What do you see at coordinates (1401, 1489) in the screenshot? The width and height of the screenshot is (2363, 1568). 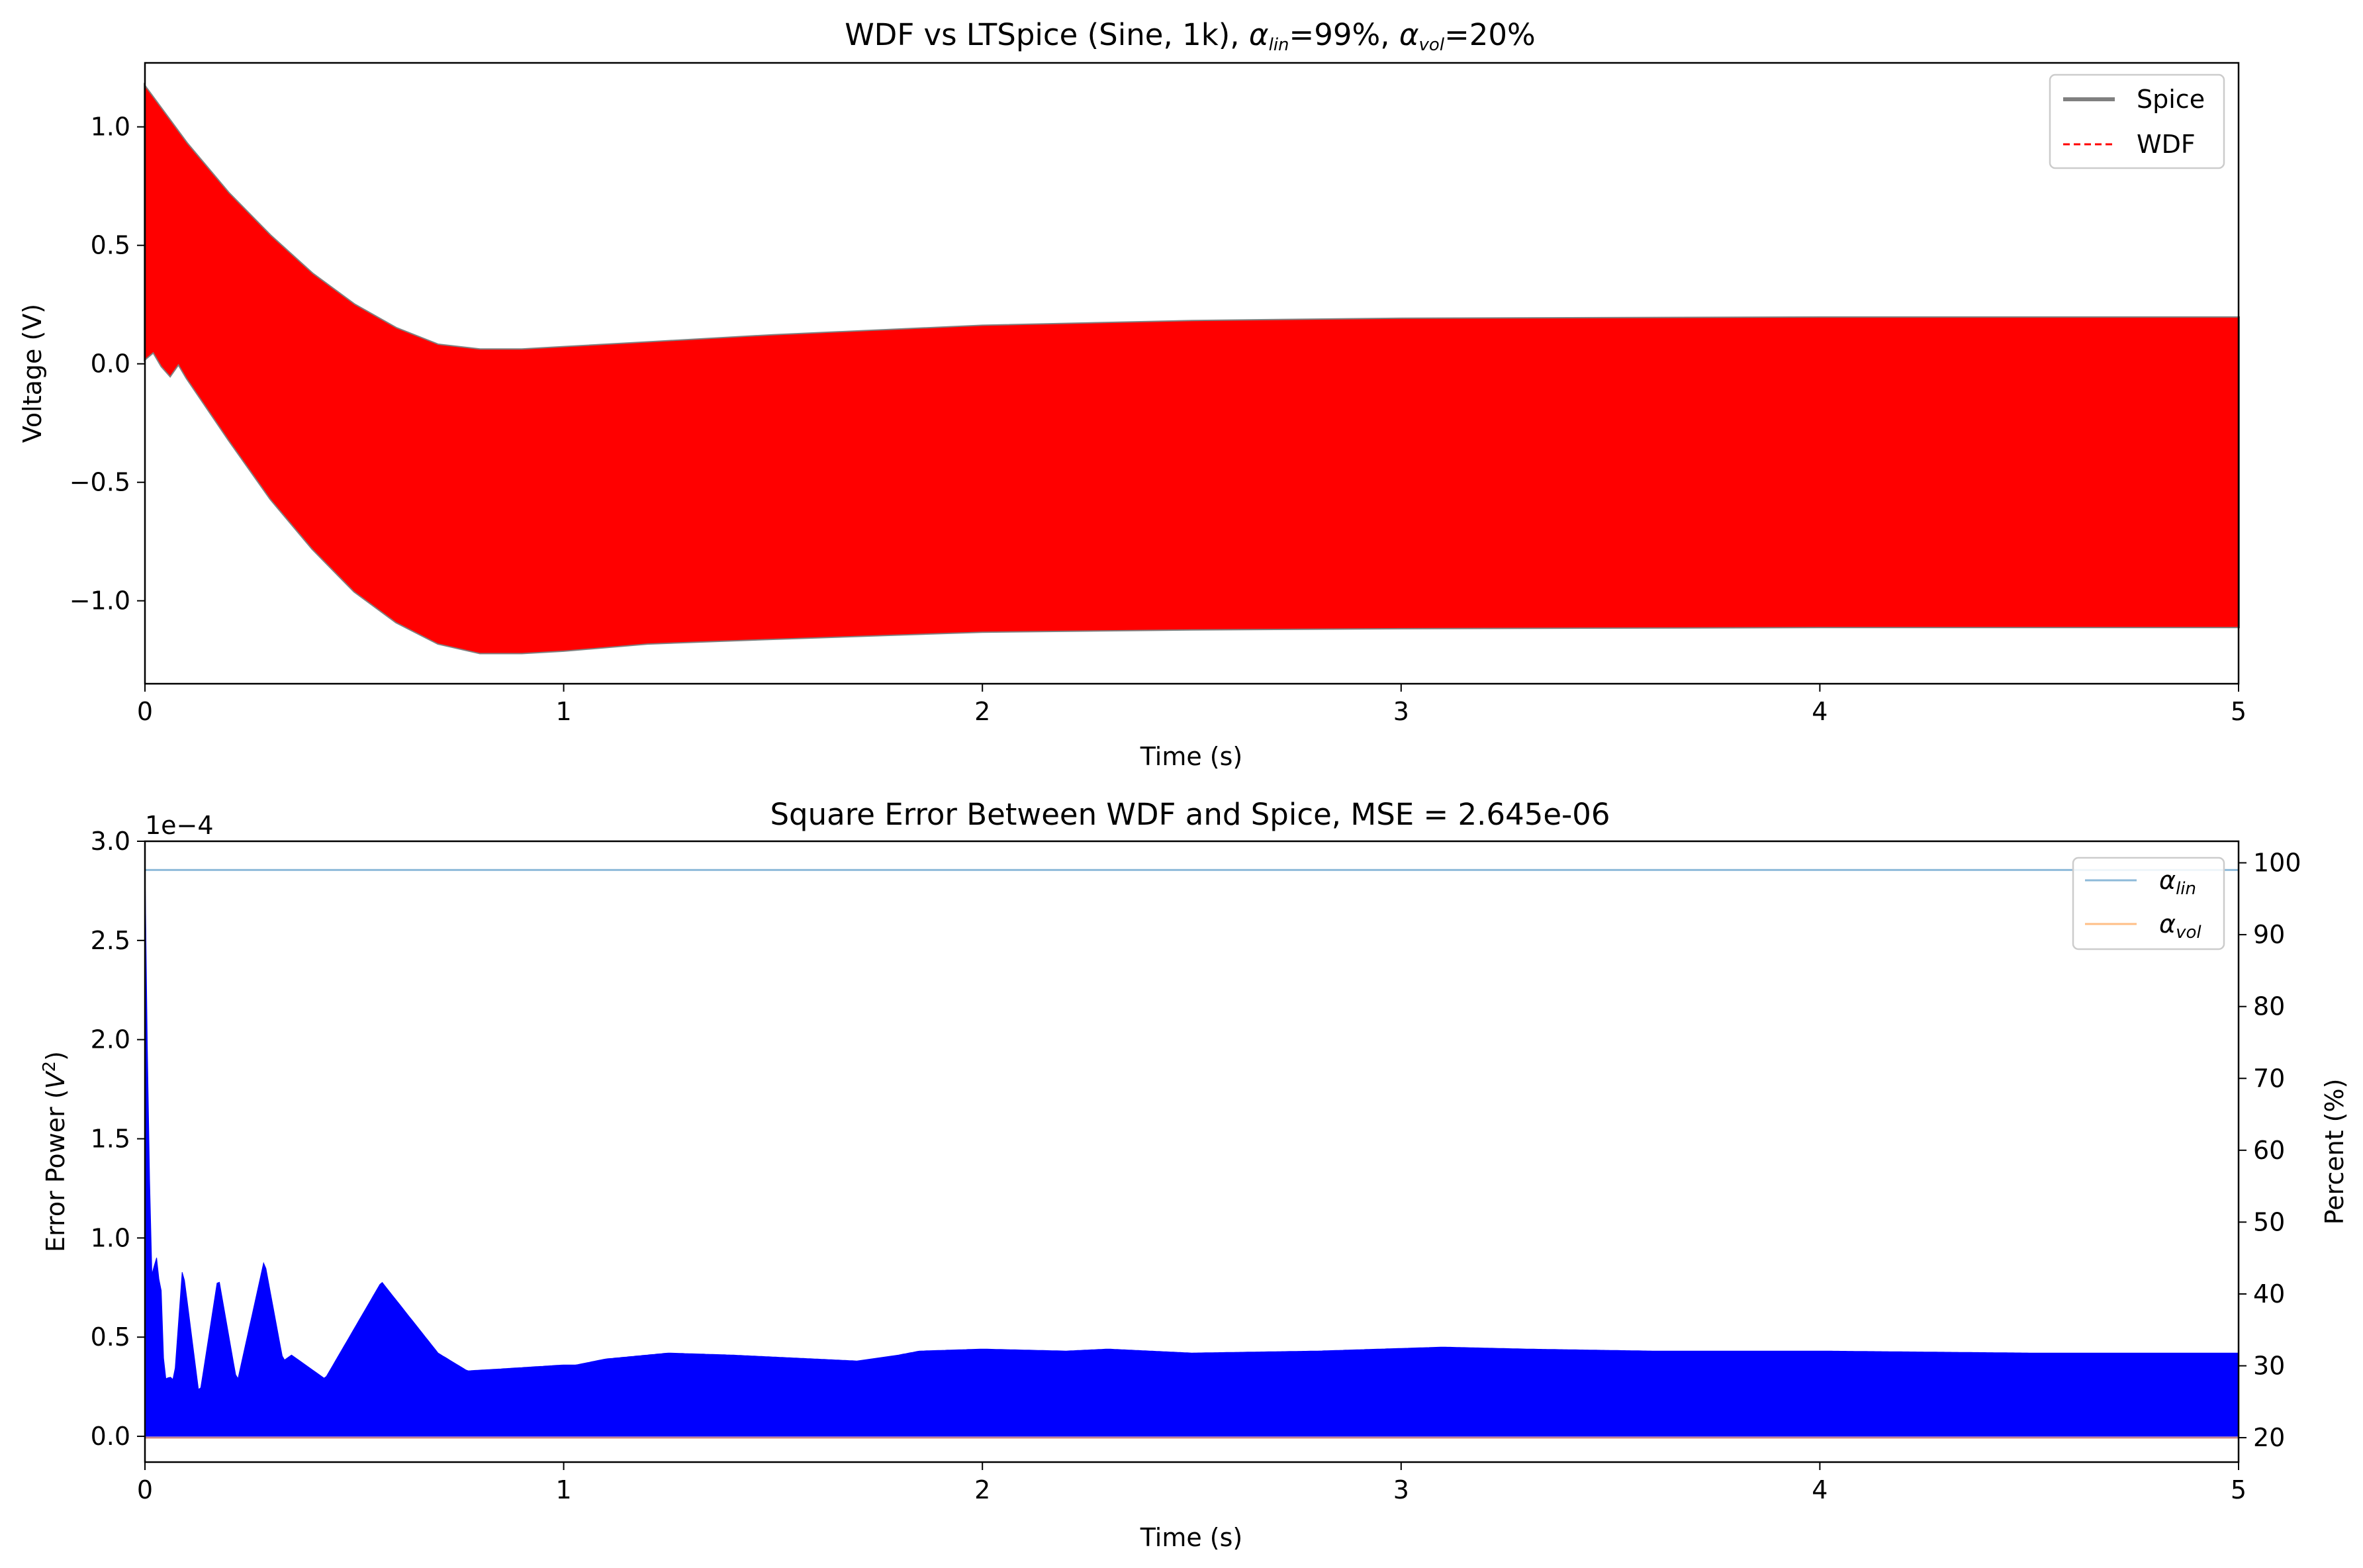 I see `bottom-x-tick-label: 3` at bounding box center [1401, 1489].